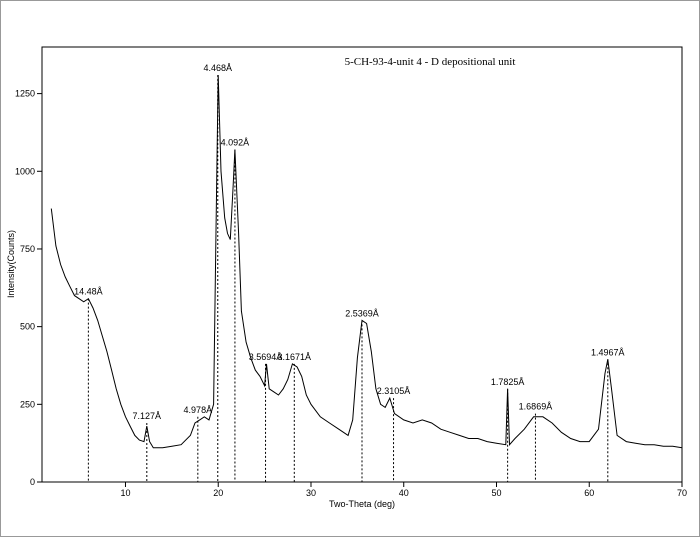 The width and height of the screenshot is (700, 537). Describe the element at coordinates (404, 493) in the screenshot. I see `x-tick-label: 40` at that location.